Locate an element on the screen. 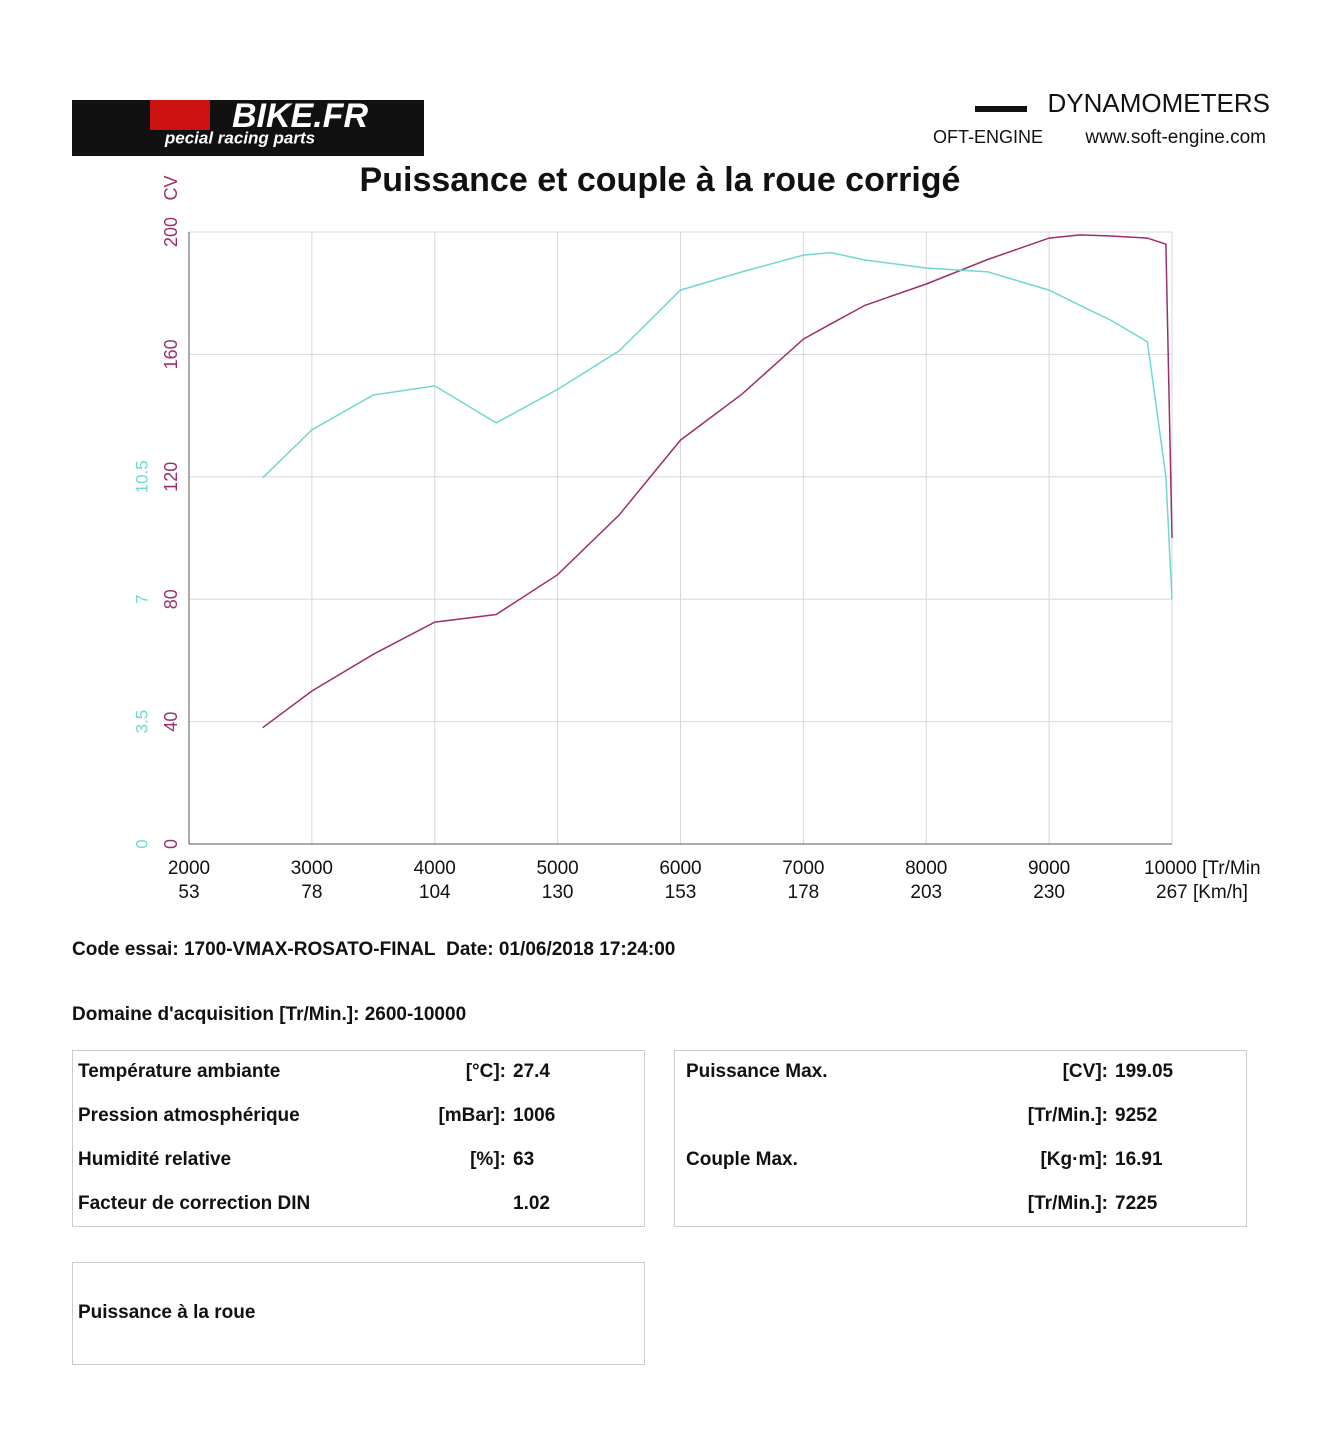 This screenshot has width=1343, height=1440. logo-text: BIKE.FR is located at coordinates (300, 116).